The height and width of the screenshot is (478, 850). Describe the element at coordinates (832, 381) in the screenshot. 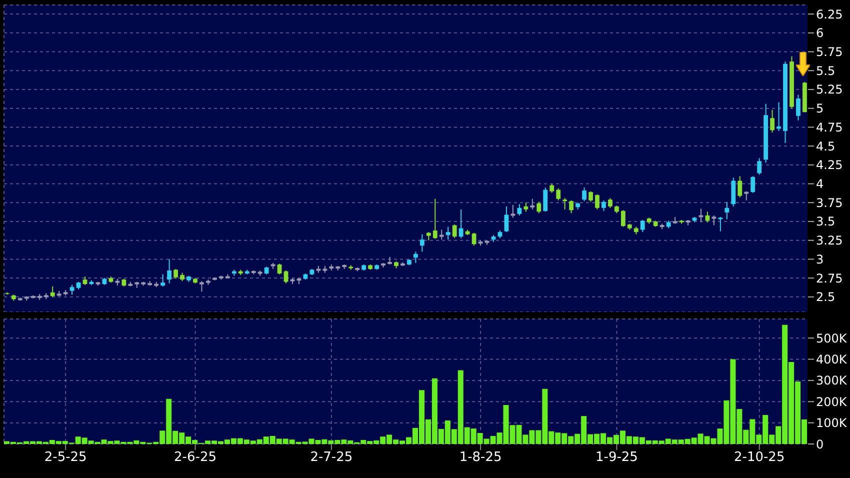

I see `y-tick-label: 300K` at that location.